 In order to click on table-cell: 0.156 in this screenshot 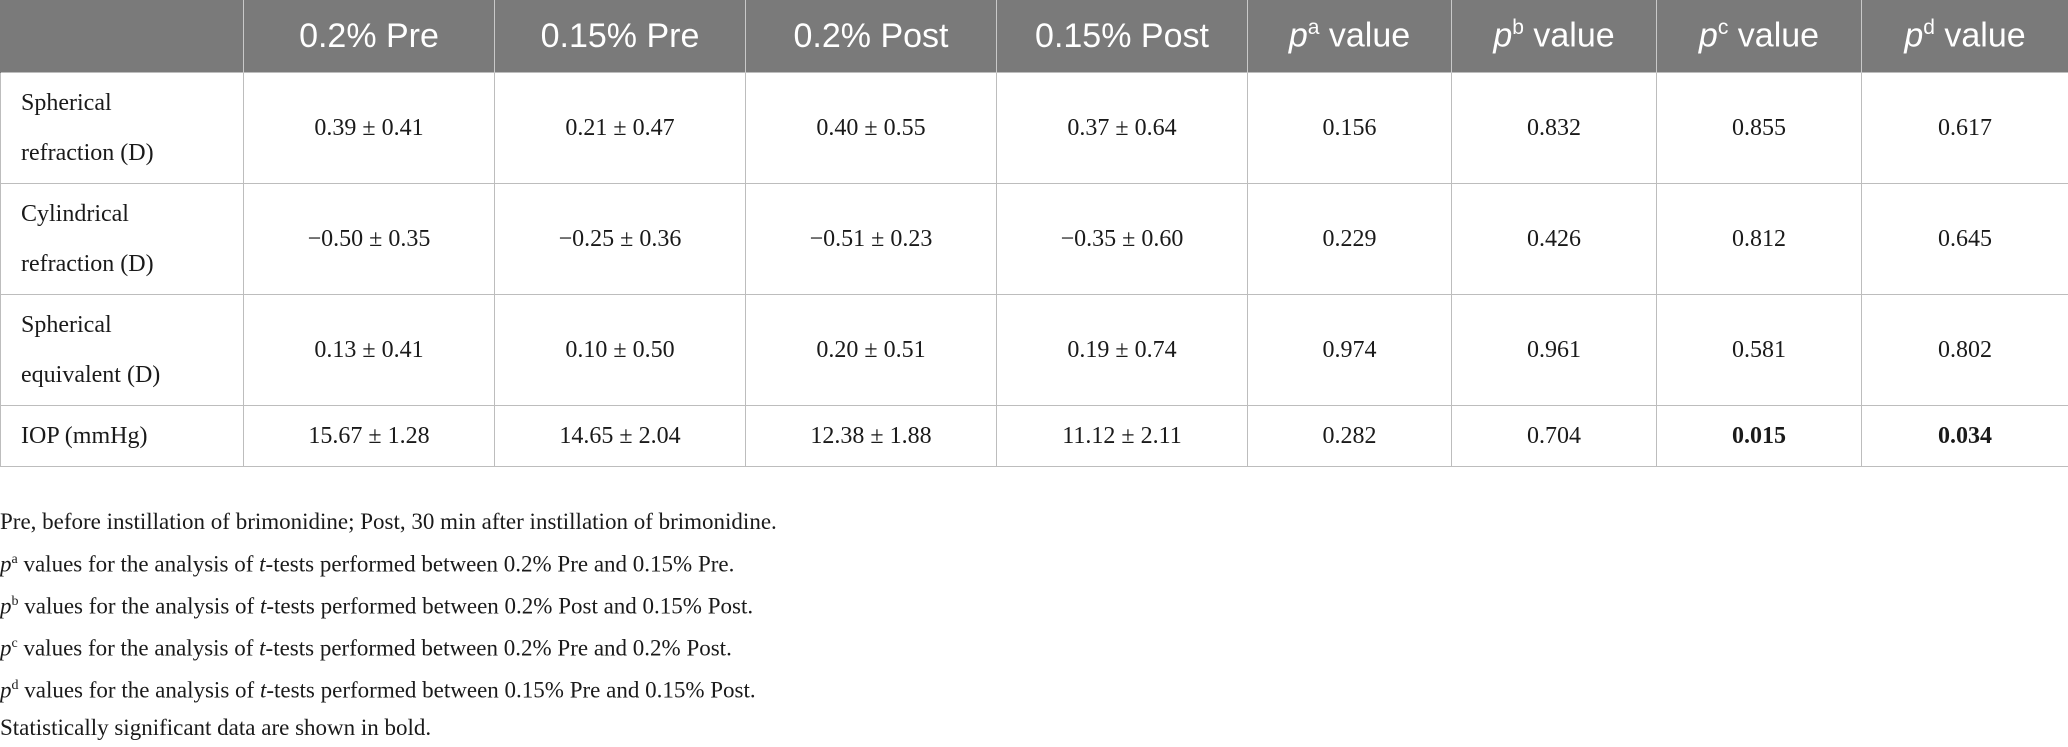, I will do `click(1350, 128)`.